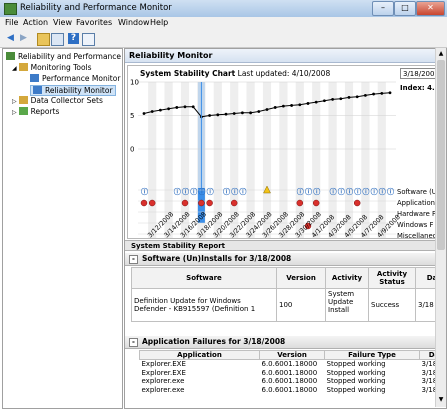  Describe the element at coordinates (36, 111) in the screenshot. I see `tree-item-reports: ▷ Reports` at that location.